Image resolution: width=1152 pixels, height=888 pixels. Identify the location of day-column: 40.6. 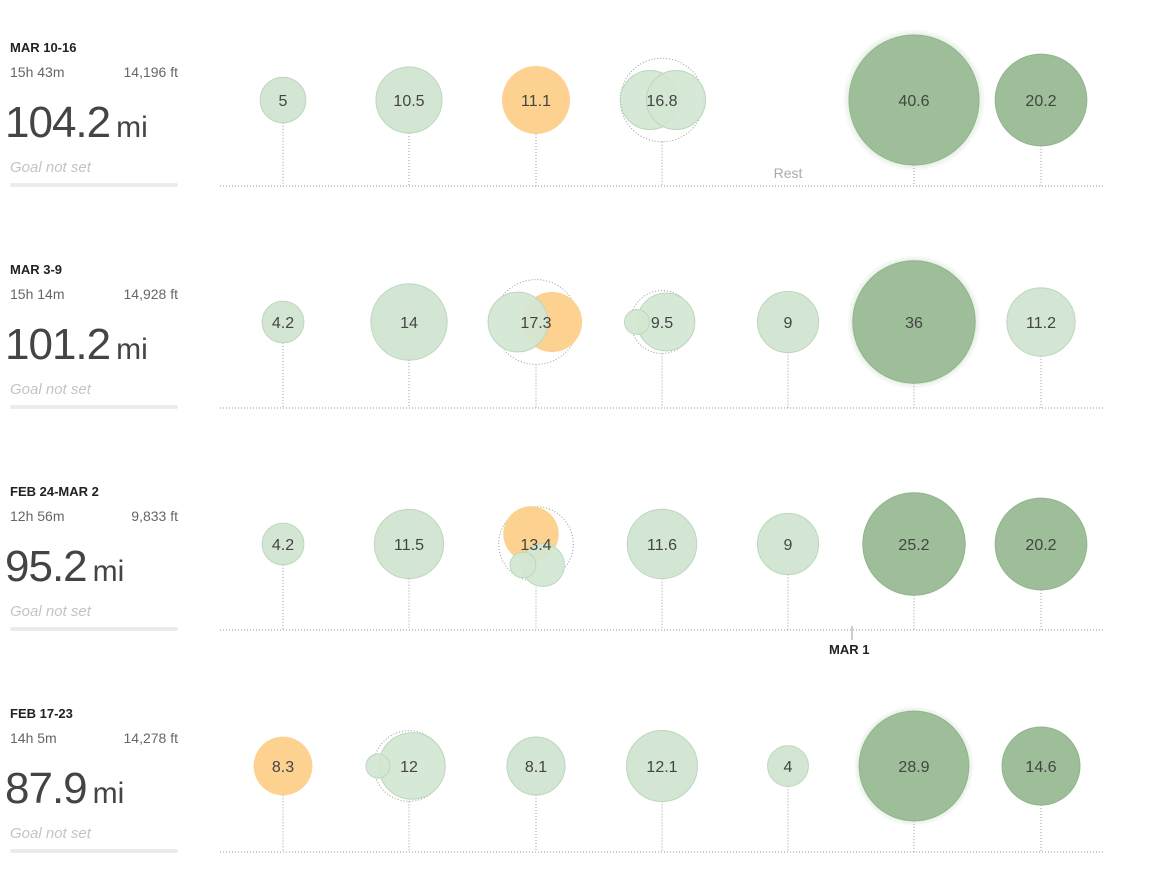
(914, 107).